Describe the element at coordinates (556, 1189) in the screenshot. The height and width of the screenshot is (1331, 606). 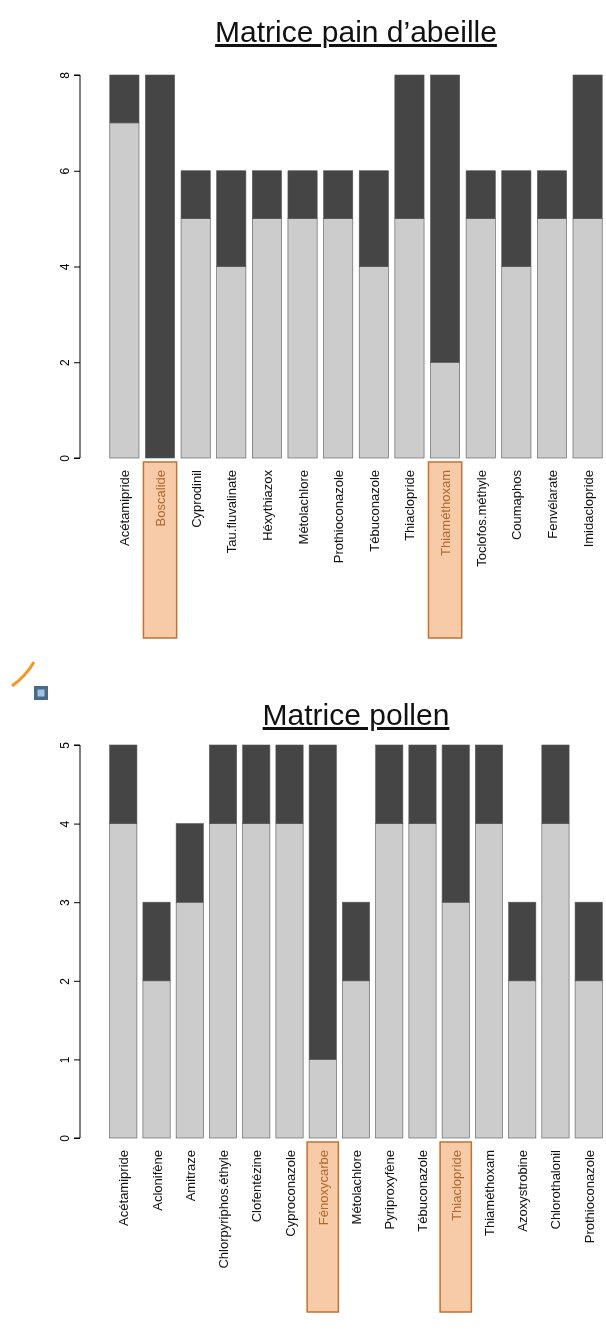
I see `x-tick-label: Chlorothalonil` at that location.